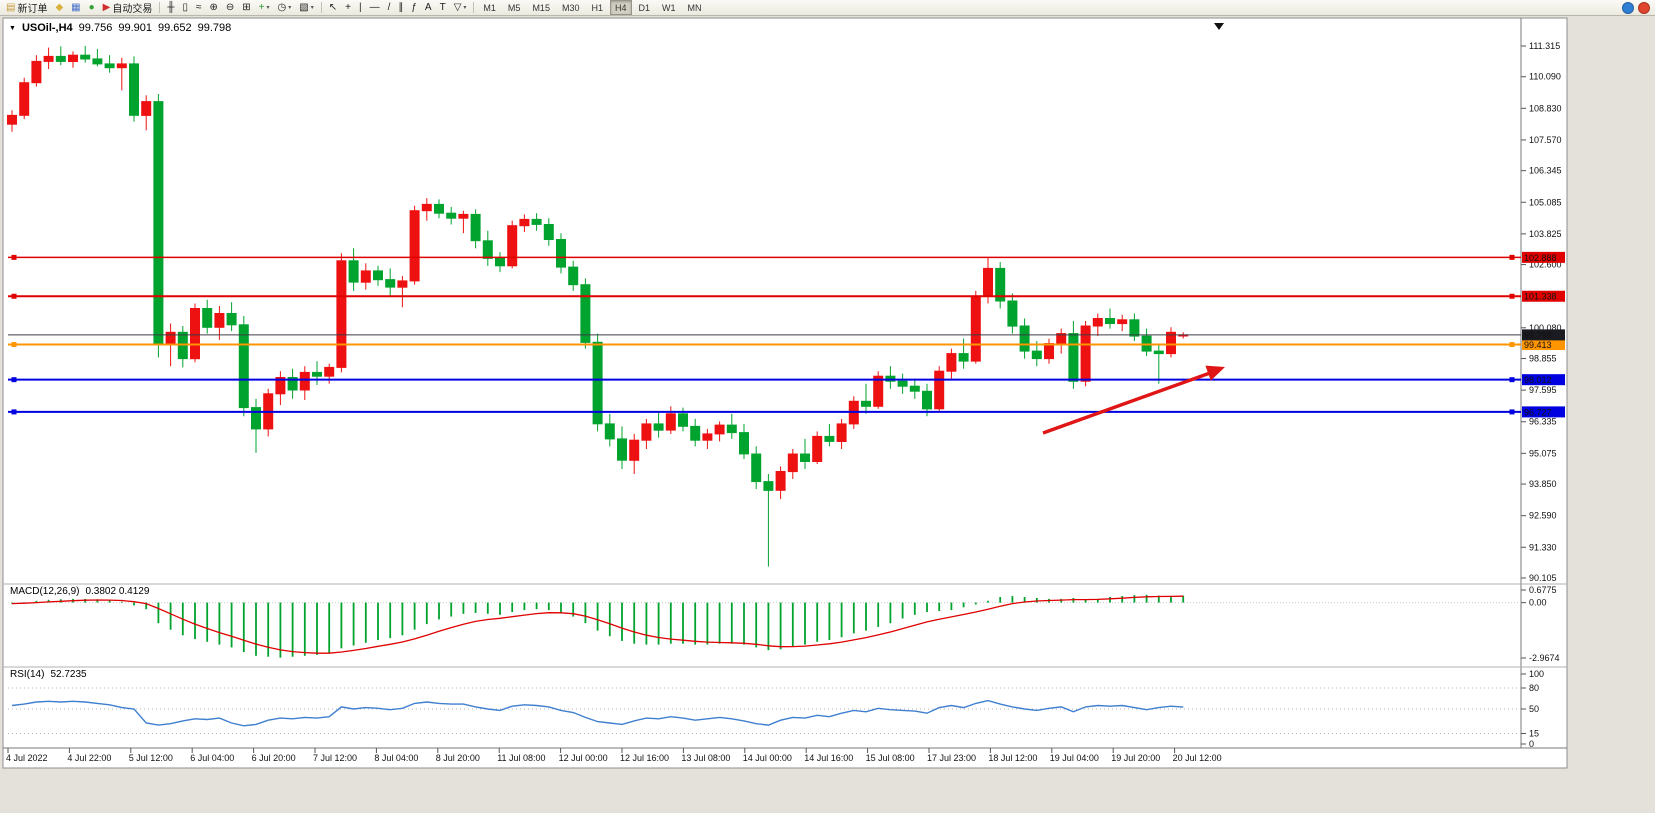 The image size is (1655, 813). I want to click on timeframe-toolbar-group: M1 M5 M15 M30 H1 H4 D1 W1 MN, so click(592, 7).